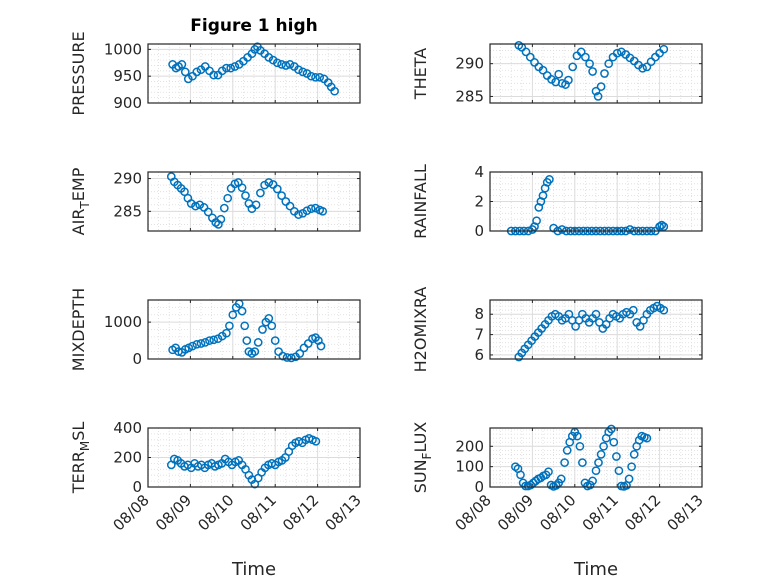 This screenshot has height=583, width=778. I want to click on y-tick-label: 950, so click(127, 76).